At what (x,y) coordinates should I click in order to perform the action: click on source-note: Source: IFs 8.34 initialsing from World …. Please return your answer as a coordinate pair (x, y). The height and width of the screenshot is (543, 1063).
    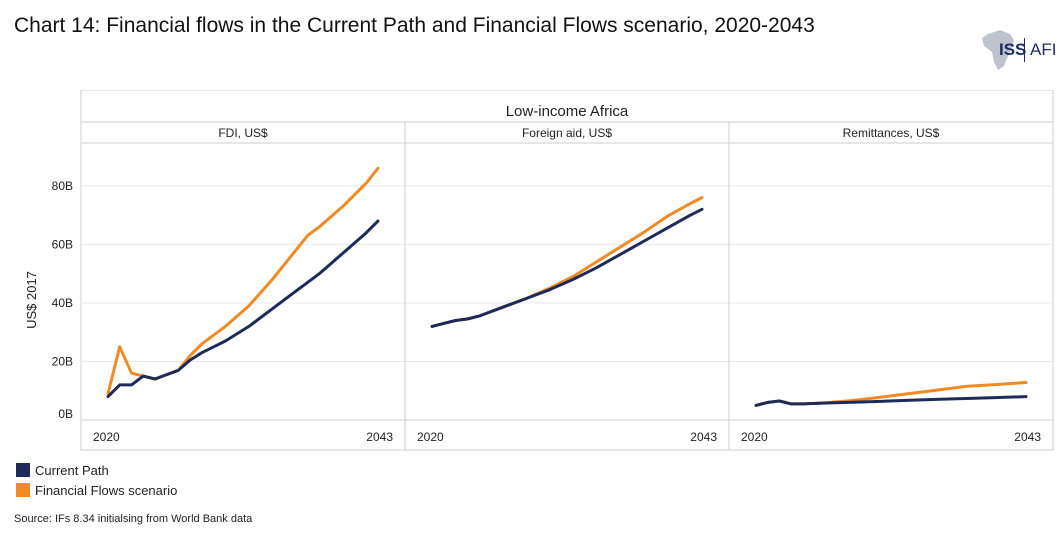
    Looking at the image, I should click on (133, 519).